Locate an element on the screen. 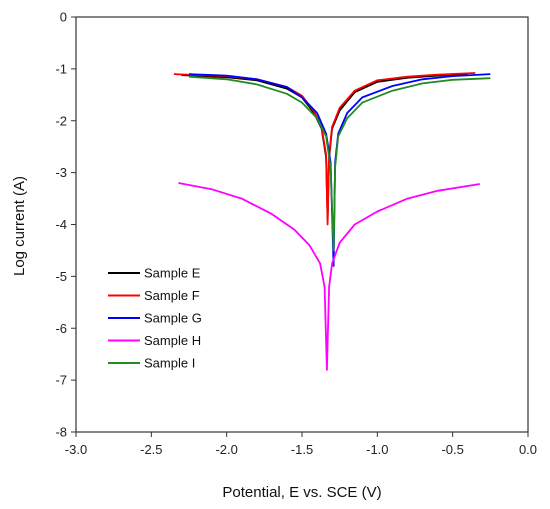  x-tick-label: -3.0 is located at coordinates (76, 449).